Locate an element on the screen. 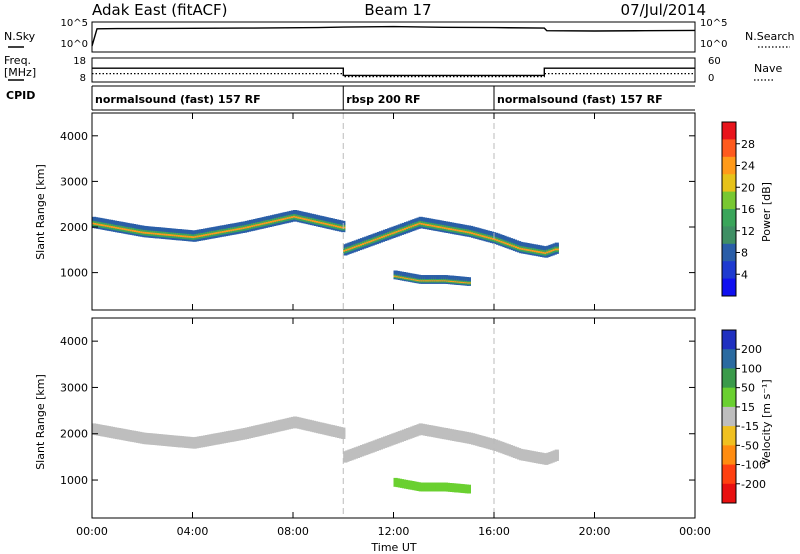 The width and height of the screenshot is (800, 554). velocity-colorbar-tick-label: -200 is located at coordinates (753, 484).